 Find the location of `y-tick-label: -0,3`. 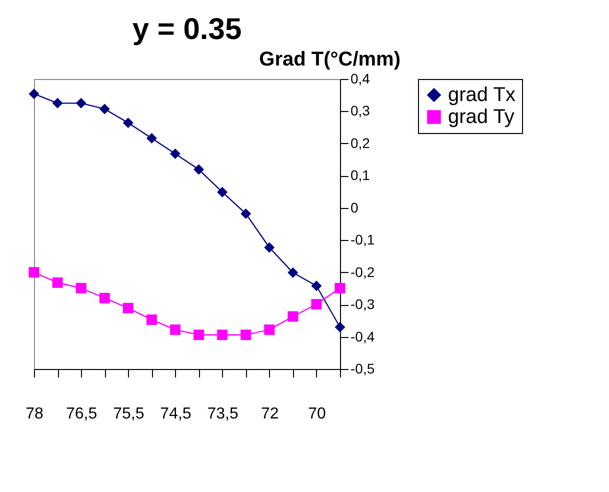

y-tick-label: -0,3 is located at coordinates (362, 304).